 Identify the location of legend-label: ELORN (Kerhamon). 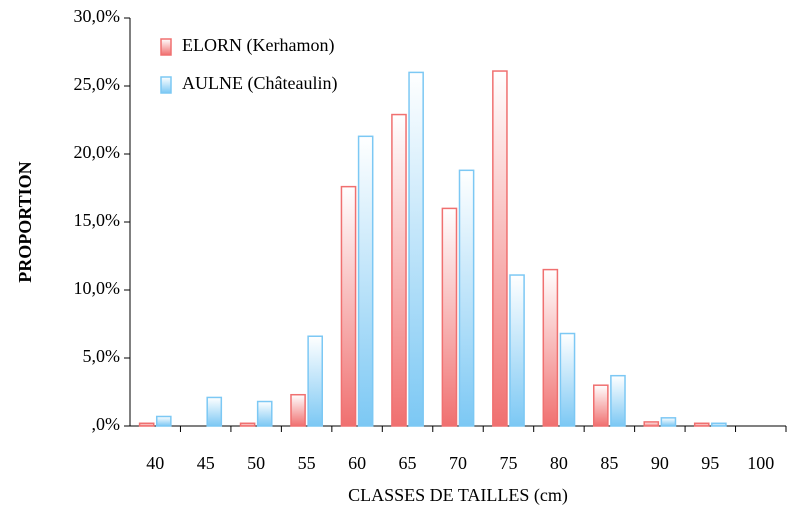
(258, 45).